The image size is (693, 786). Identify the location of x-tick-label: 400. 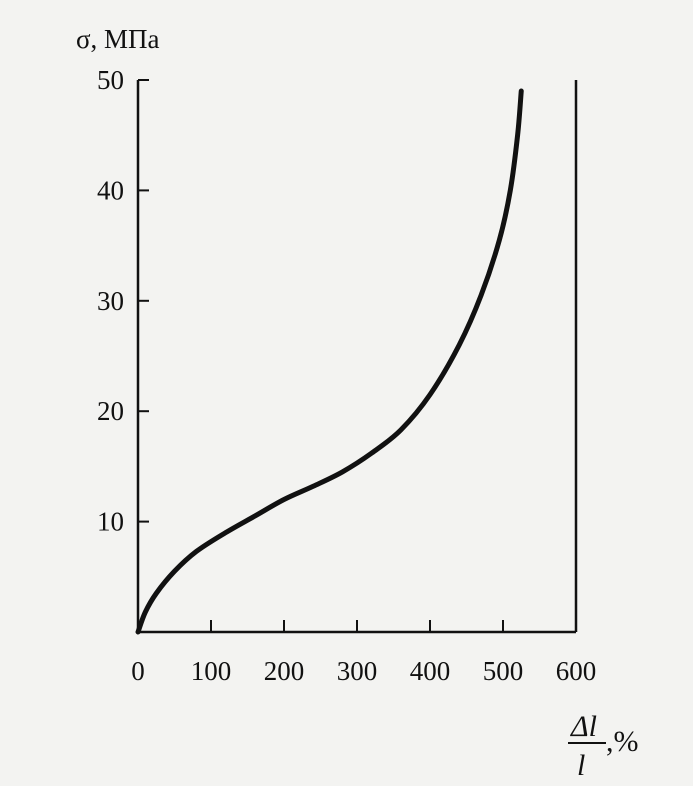
(430, 671).